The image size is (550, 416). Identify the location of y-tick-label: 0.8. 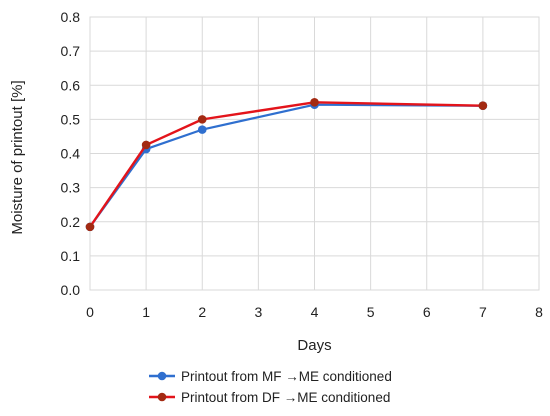
(71, 17).